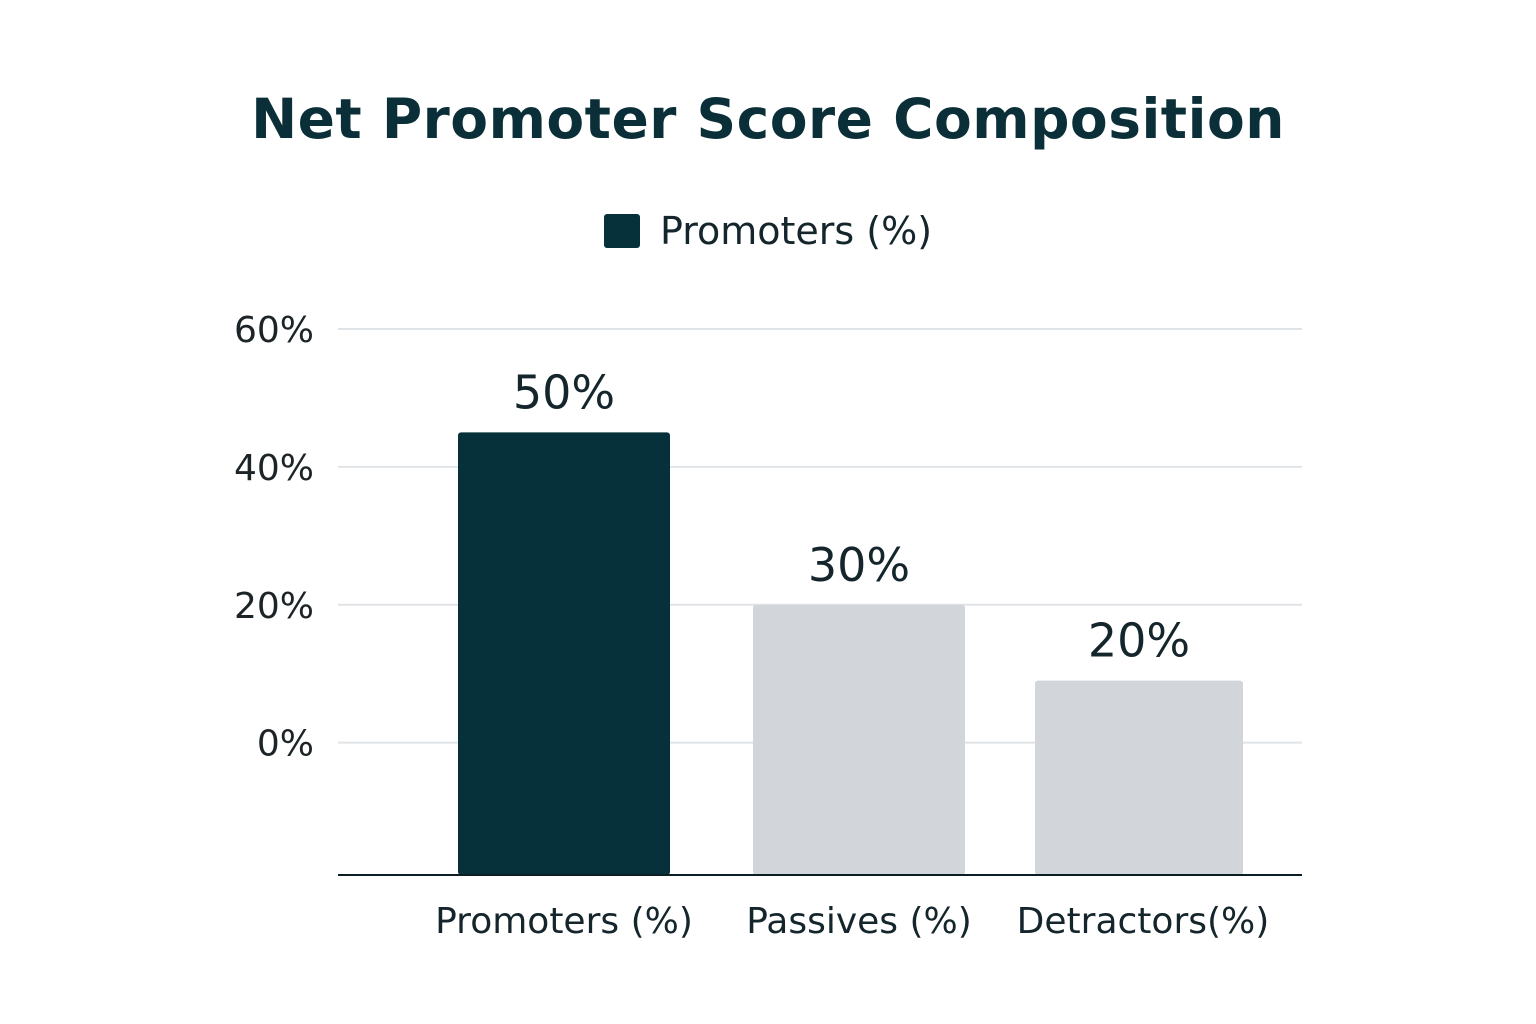 This screenshot has width=1536, height=1024. What do you see at coordinates (621, 231) in the screenshot?
I see `legend-swatch-promoters` at bounding box center [621, 231].